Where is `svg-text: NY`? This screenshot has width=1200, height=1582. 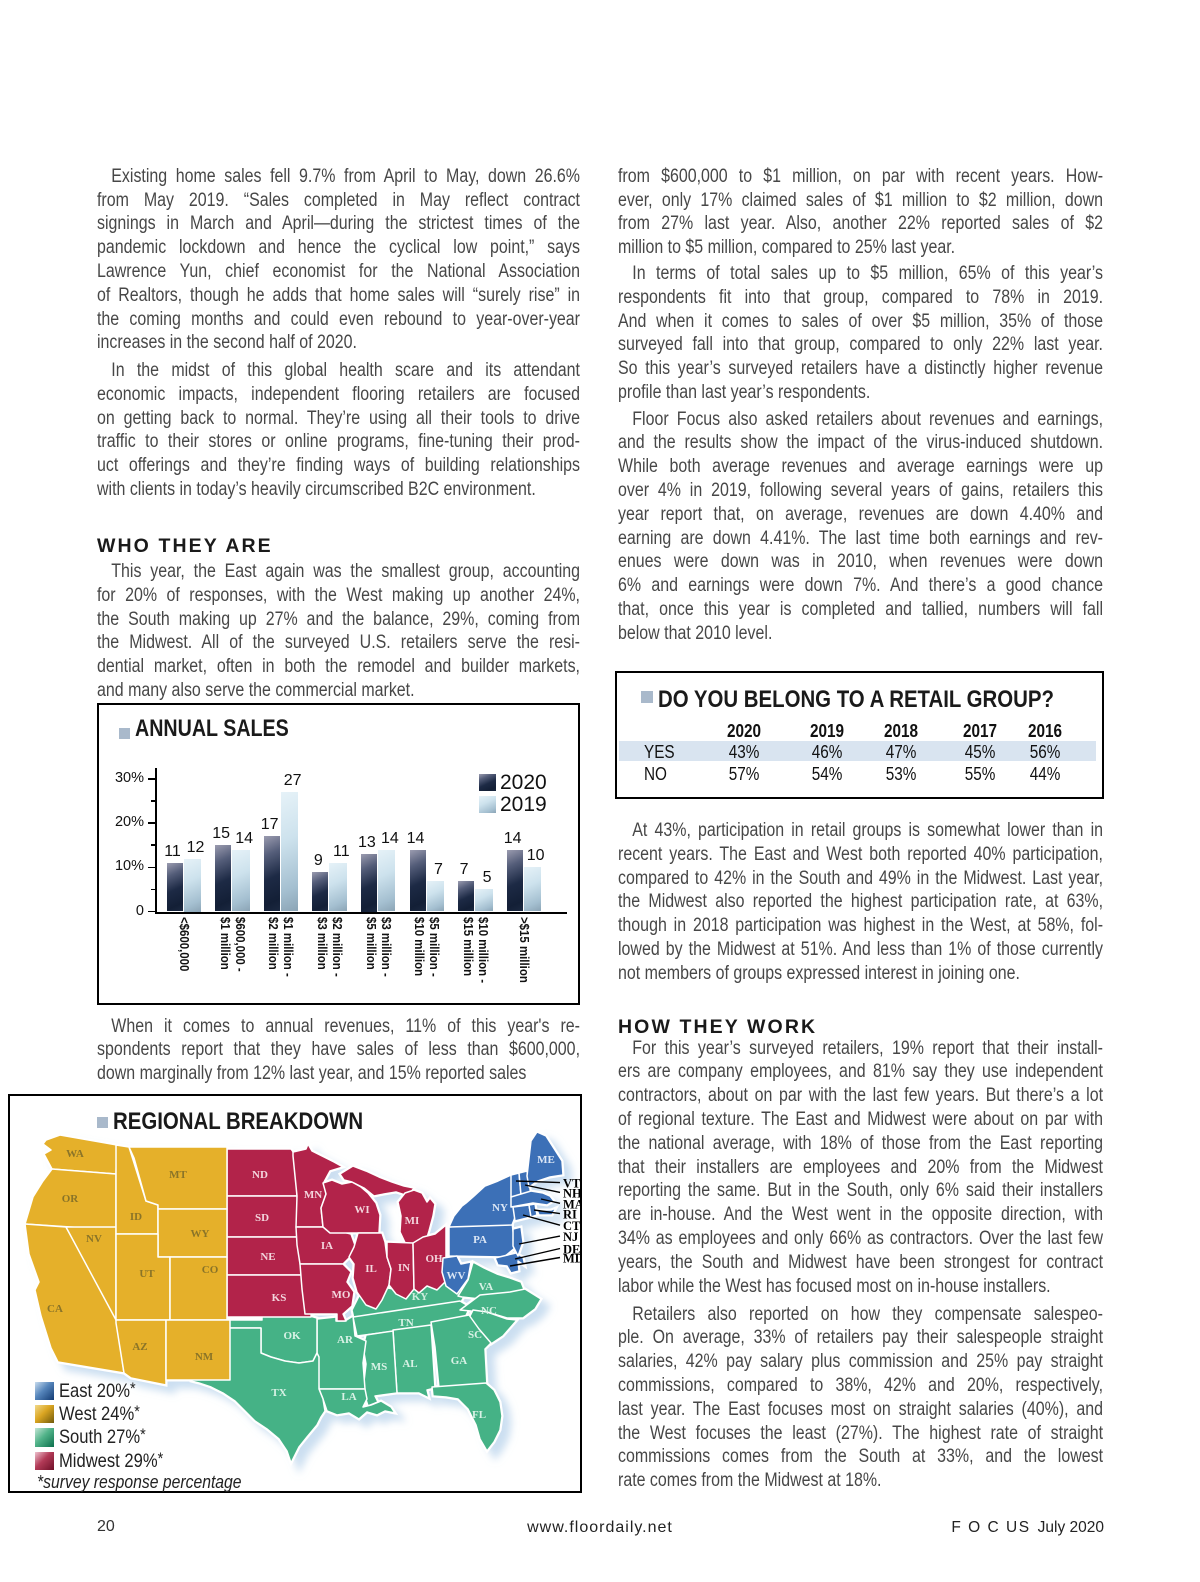
svg-text: NY is located at coordinates (500, 1208).